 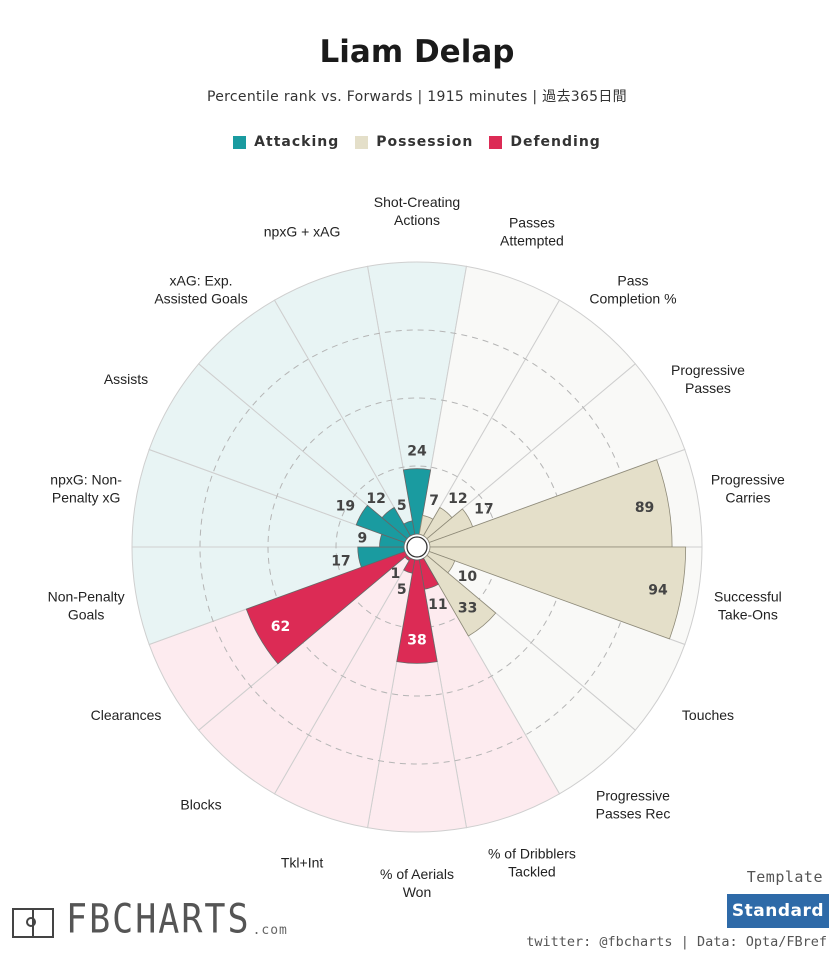 I want to click on metric-label: Pass Completion %, so click(x=632, y=290).